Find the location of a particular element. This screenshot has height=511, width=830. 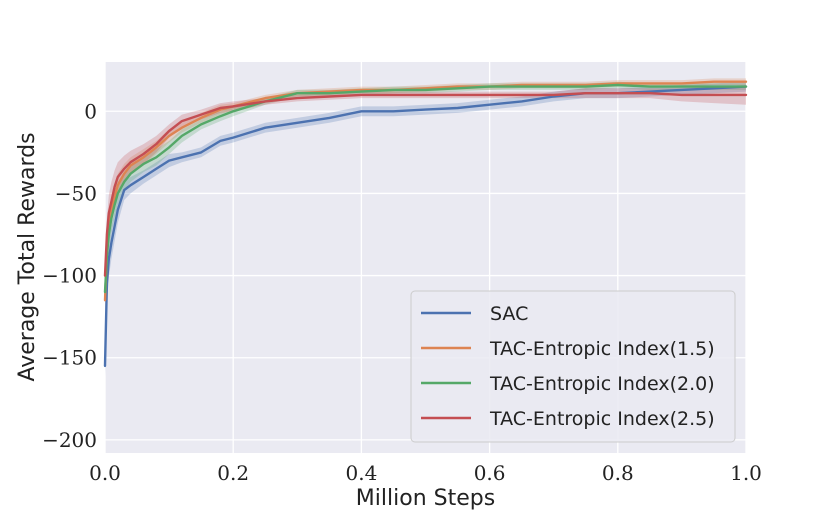

legend-box is located at coordinates (573, 366).